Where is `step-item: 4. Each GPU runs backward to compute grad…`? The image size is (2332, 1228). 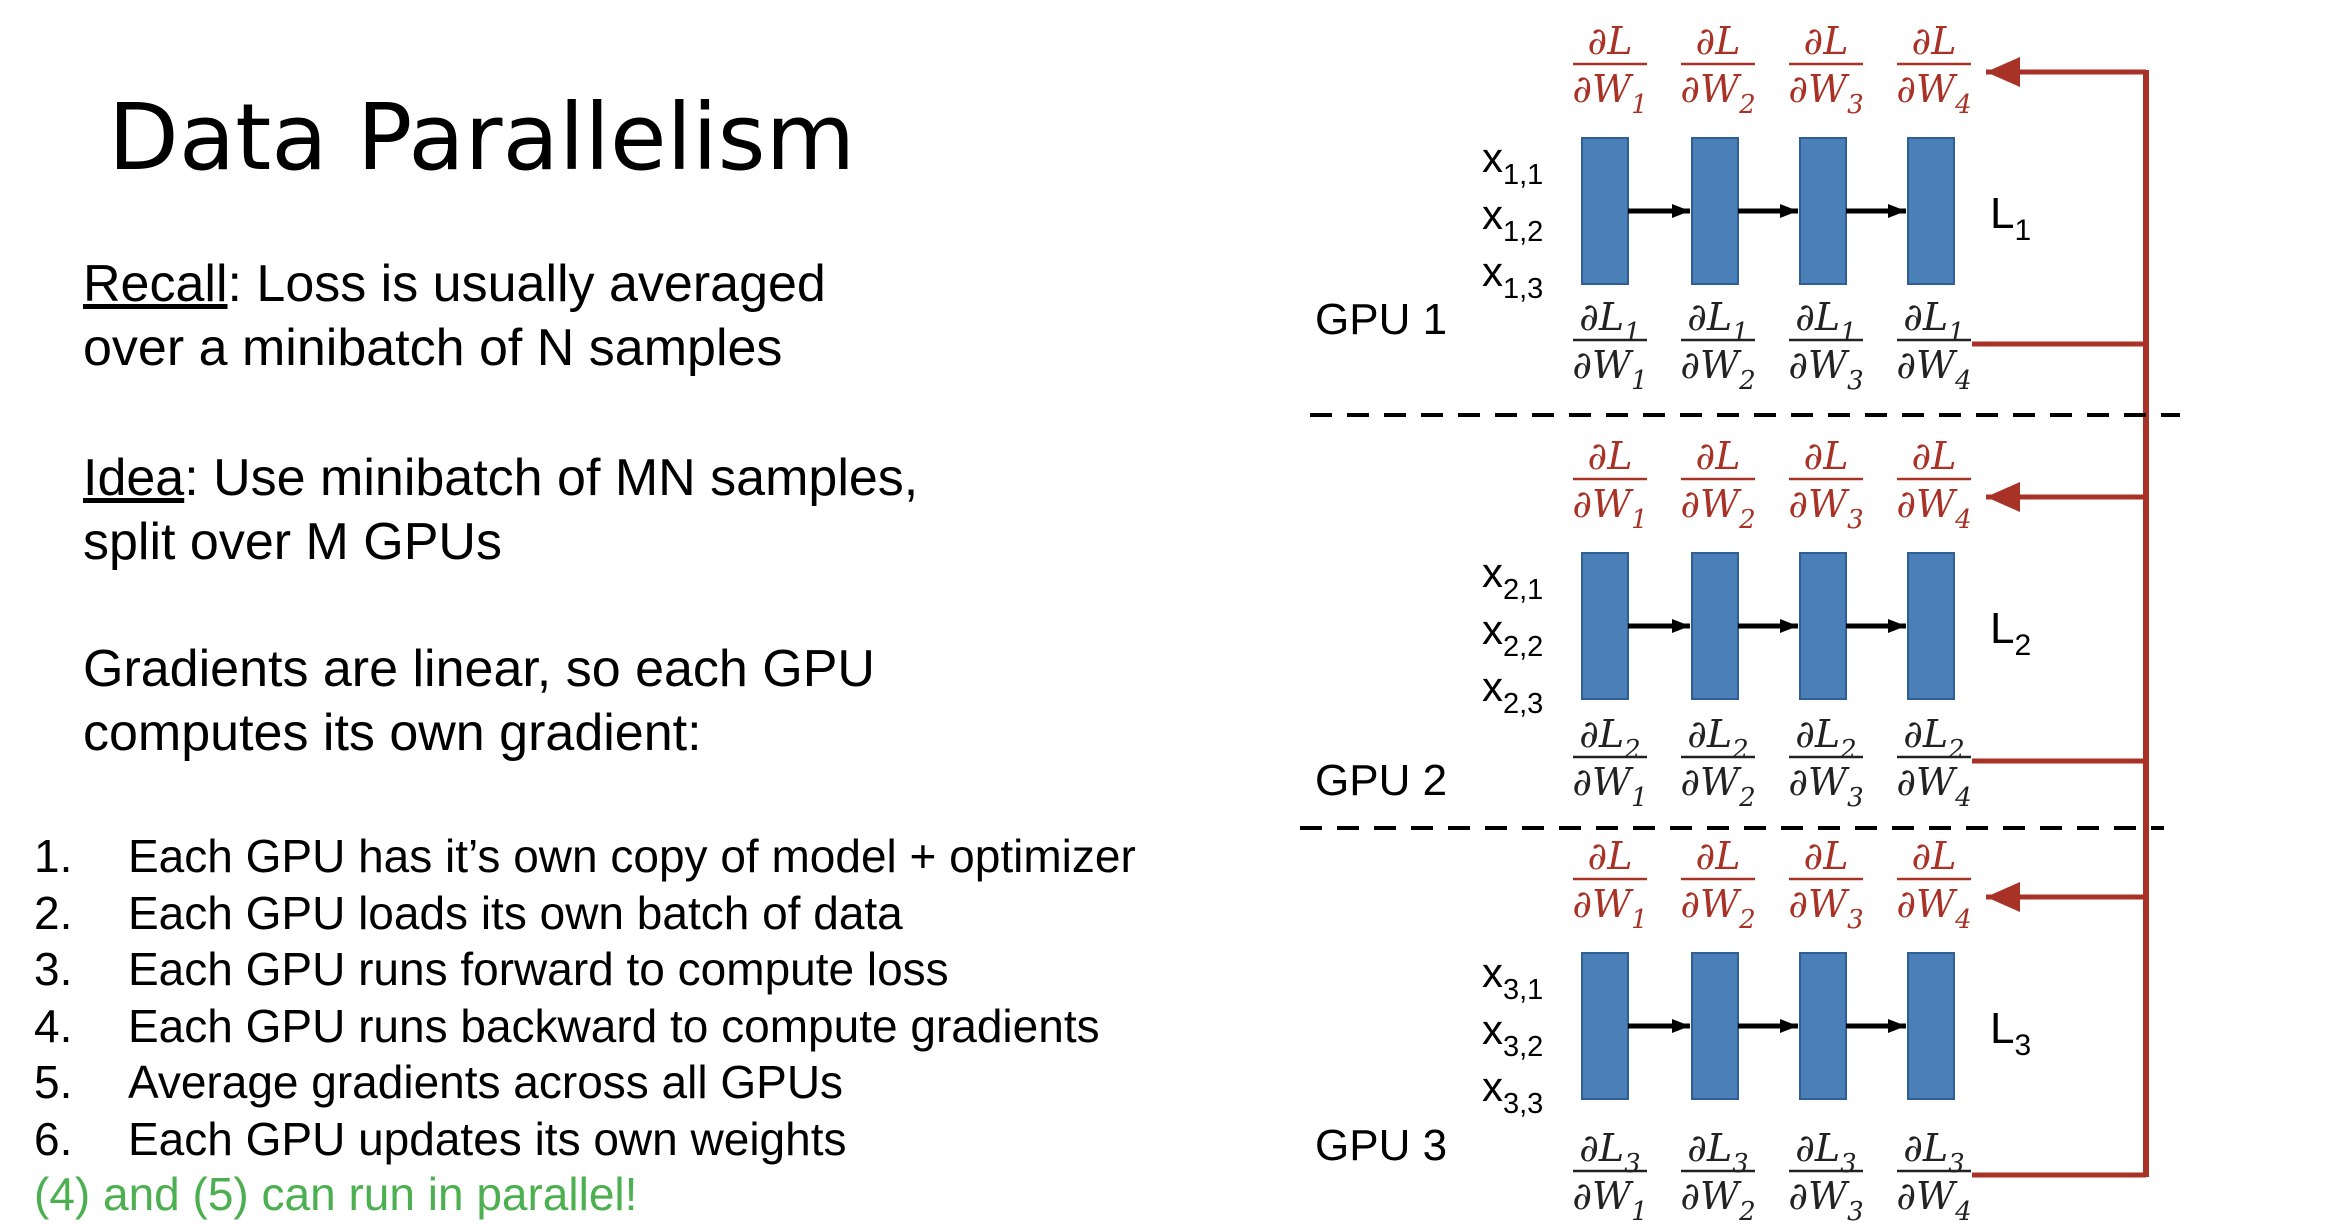 step-item: 4. Each GPU runs backward to compute grad… is located at coordinates (585, 1026).